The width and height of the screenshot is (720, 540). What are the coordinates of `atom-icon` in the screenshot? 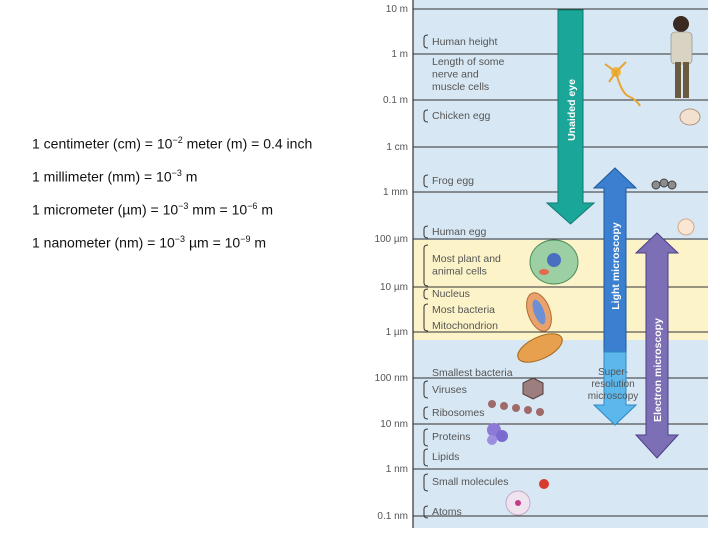 It's located at (518, 503).